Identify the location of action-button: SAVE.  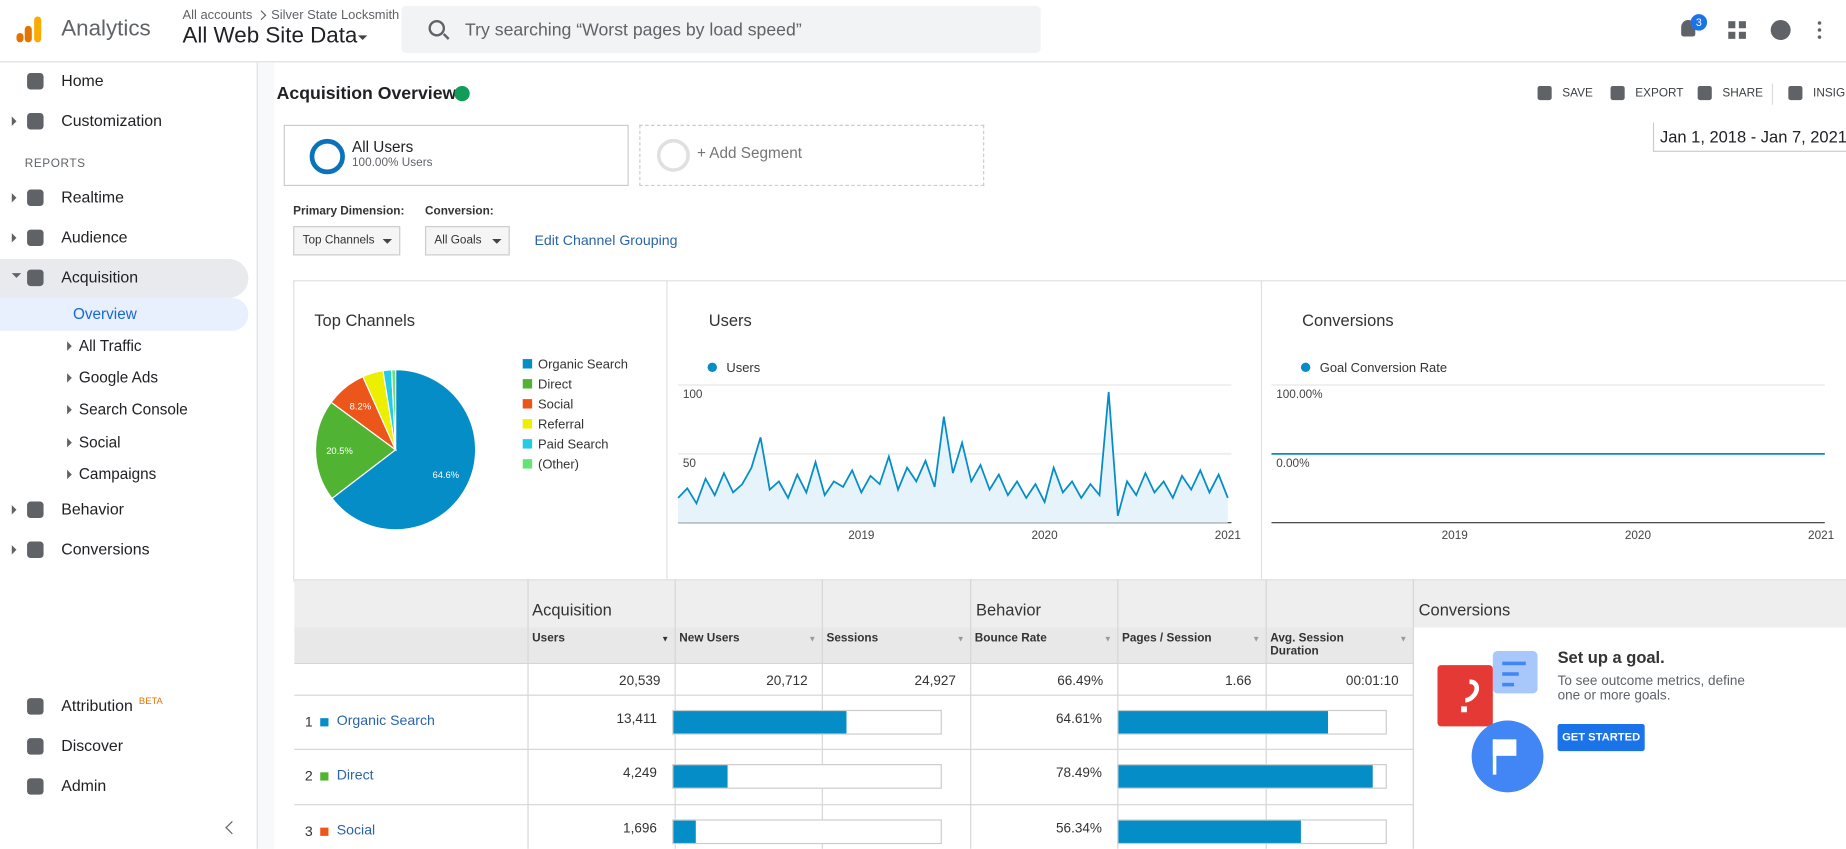
(1577, 94).